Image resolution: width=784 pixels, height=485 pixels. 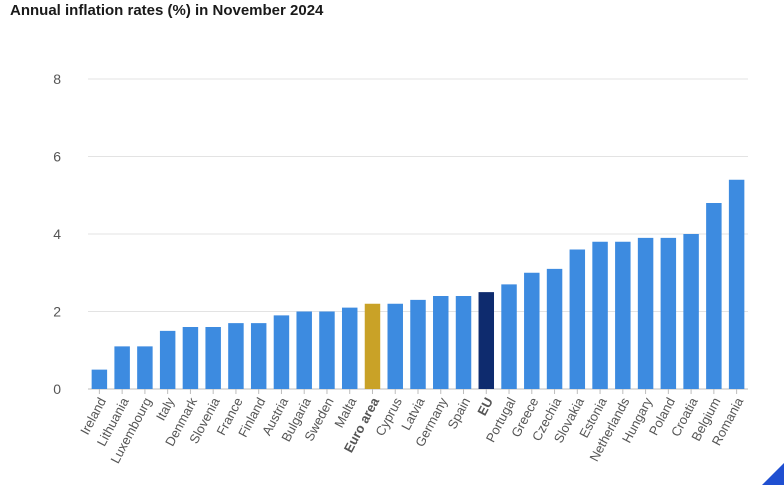 I want to click on bar-euro-area, so click(x=372, y=346).